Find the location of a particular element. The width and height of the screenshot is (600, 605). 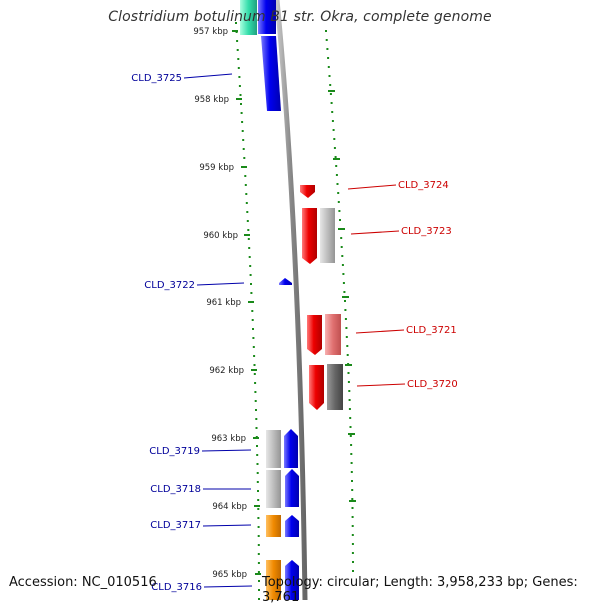

gene-label-right: CLD_3720 is located at coordinates (432, 384).